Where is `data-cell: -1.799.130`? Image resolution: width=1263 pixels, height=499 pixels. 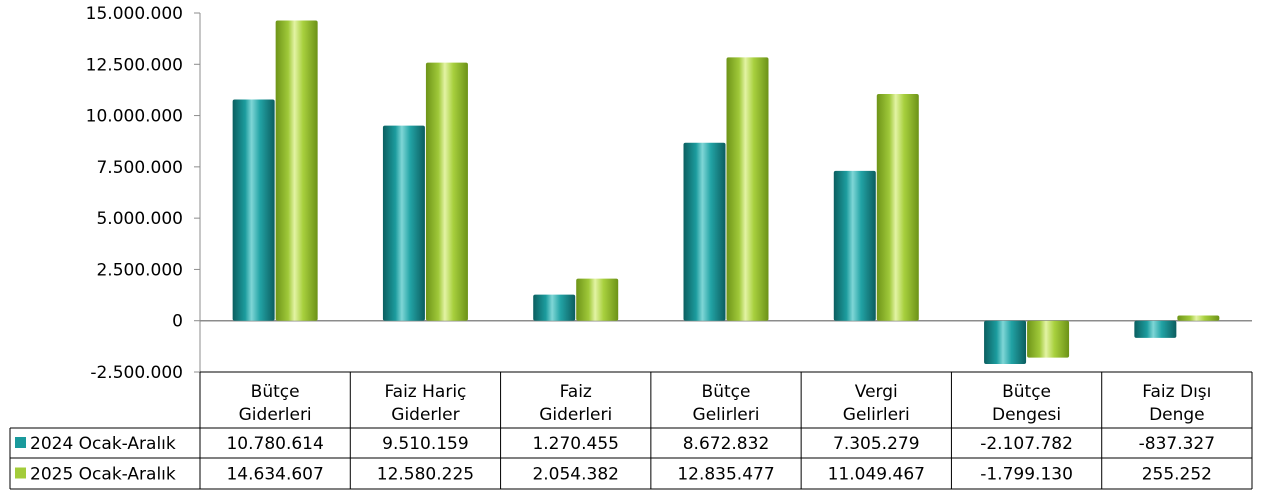
data-cell: -1.799.130 is located at coordinates (1026, 475).